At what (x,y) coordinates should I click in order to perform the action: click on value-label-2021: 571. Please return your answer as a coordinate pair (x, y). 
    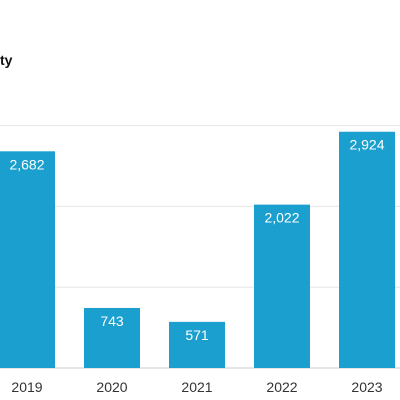
    Looking at the image, I should click on (197, 335).